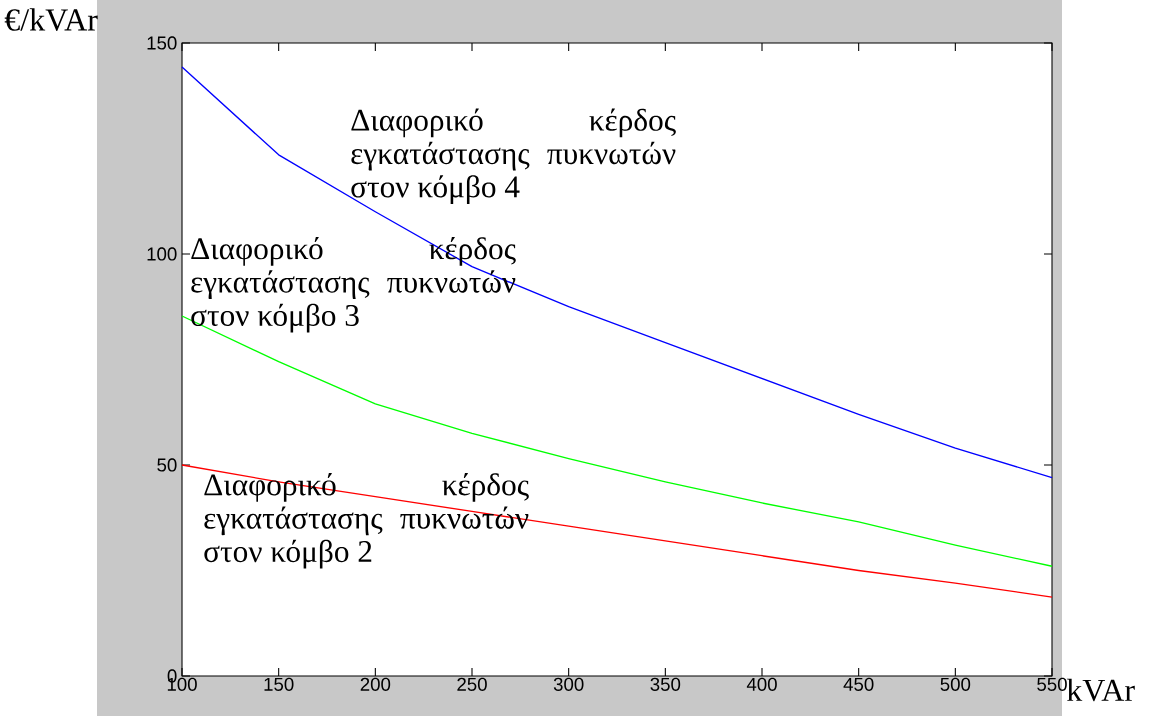 The image size is (1172, 716). Describe the element at coordinates (167, 465) in the screenshot. I see `y-tick-label: 50` at that location.